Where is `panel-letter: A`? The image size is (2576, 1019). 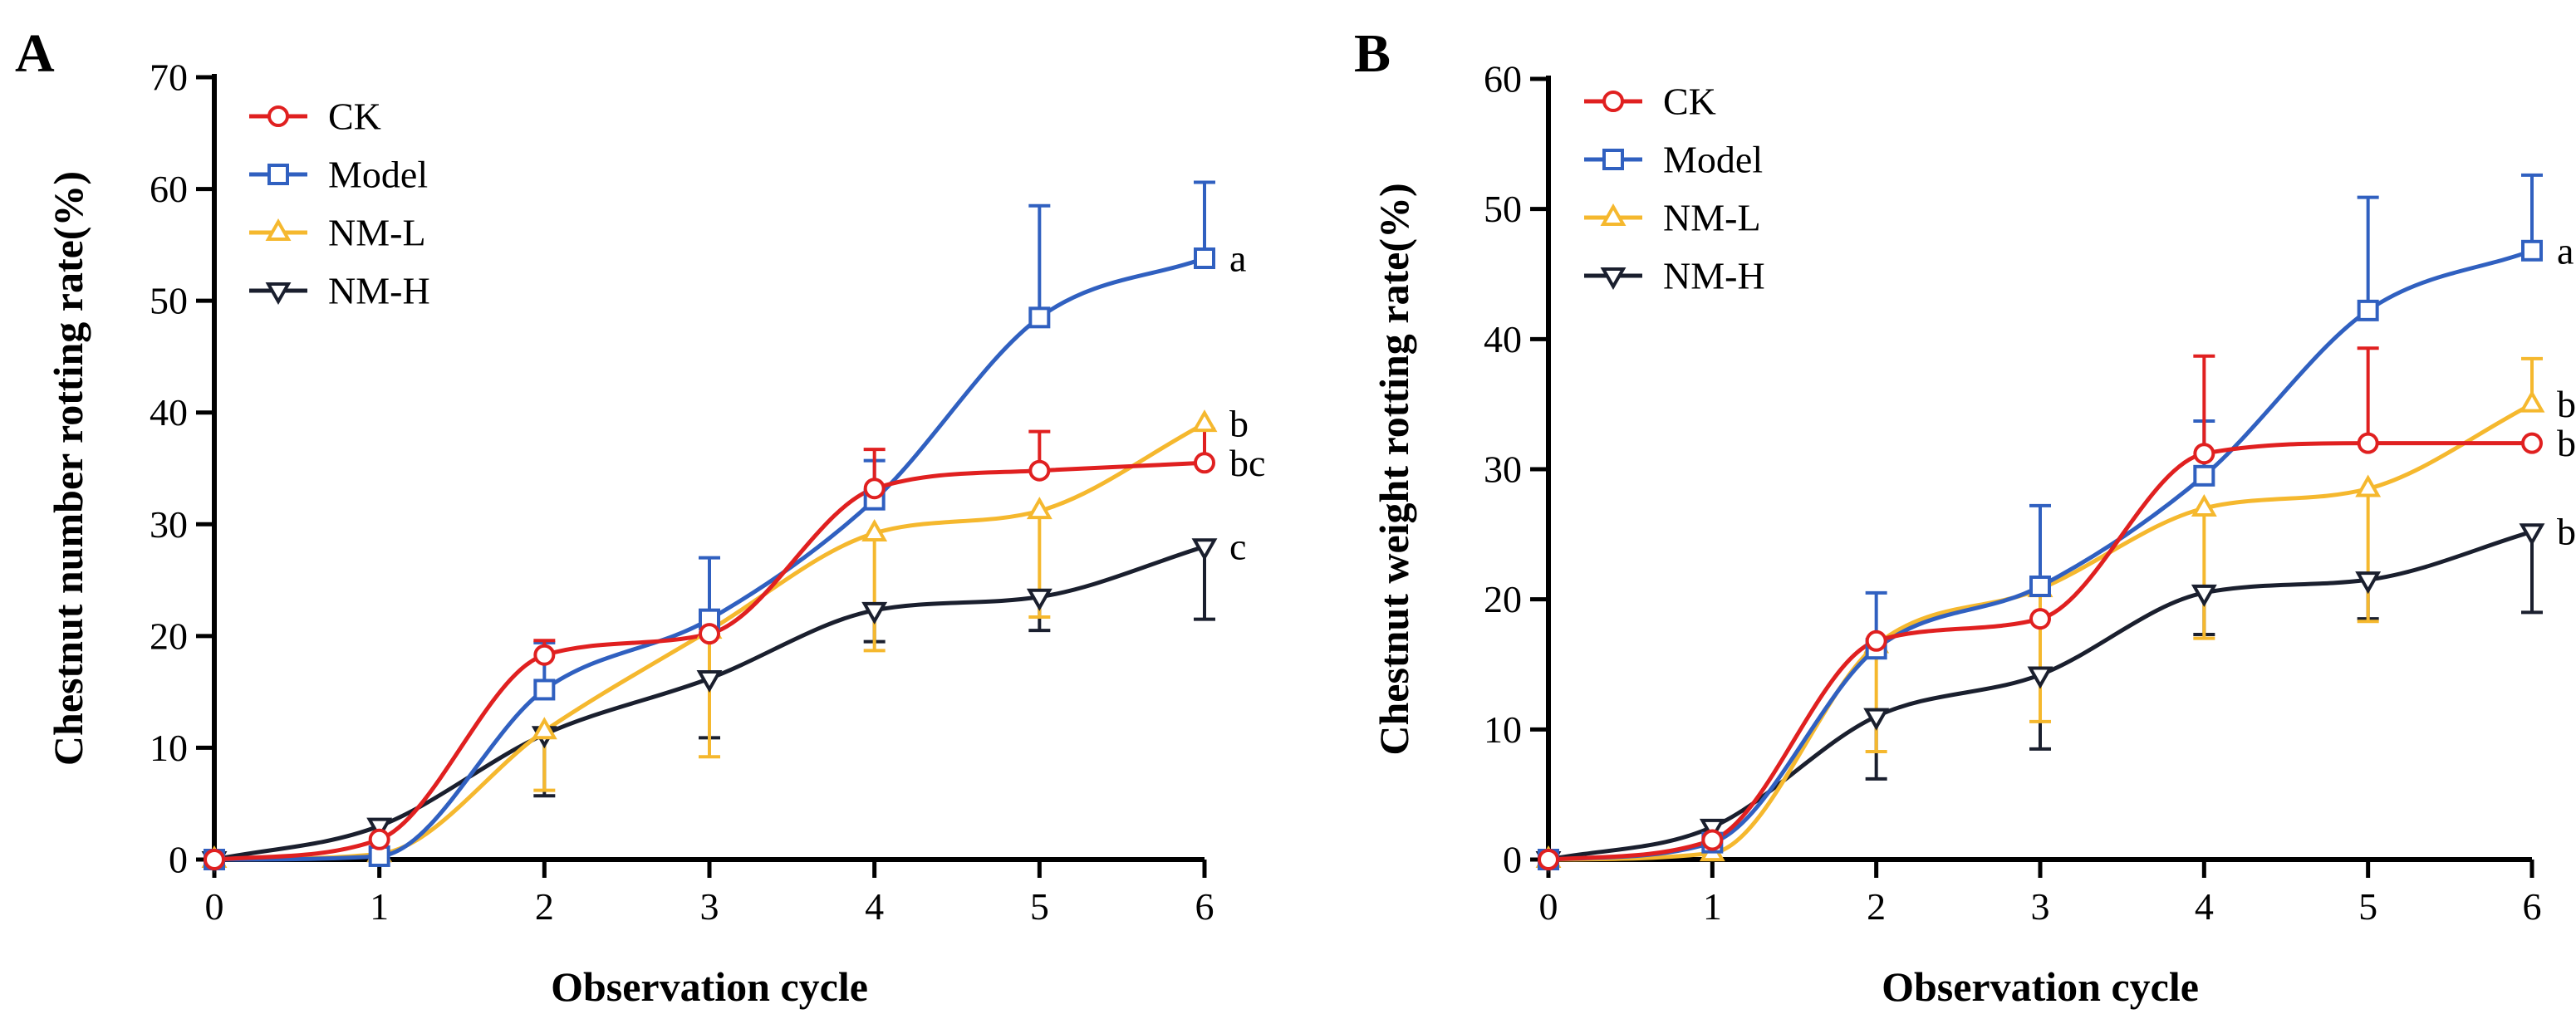
panel-letter: A is located at coordinates (35, 54).